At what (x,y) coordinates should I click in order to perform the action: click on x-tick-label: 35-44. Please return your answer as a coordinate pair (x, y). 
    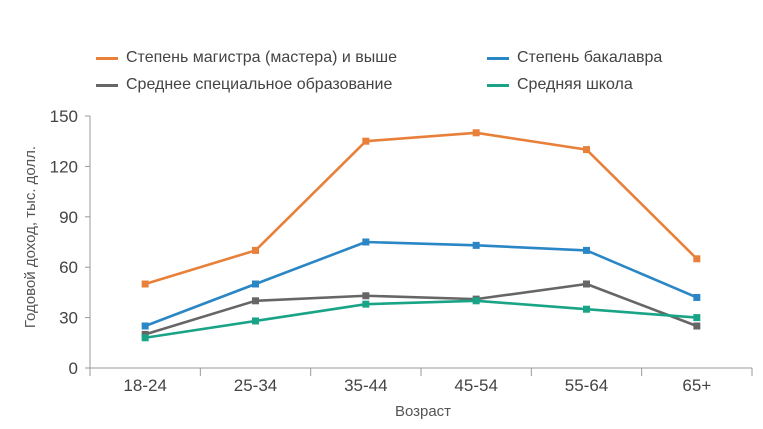
    Looking at the image, I should click on (365, 385).